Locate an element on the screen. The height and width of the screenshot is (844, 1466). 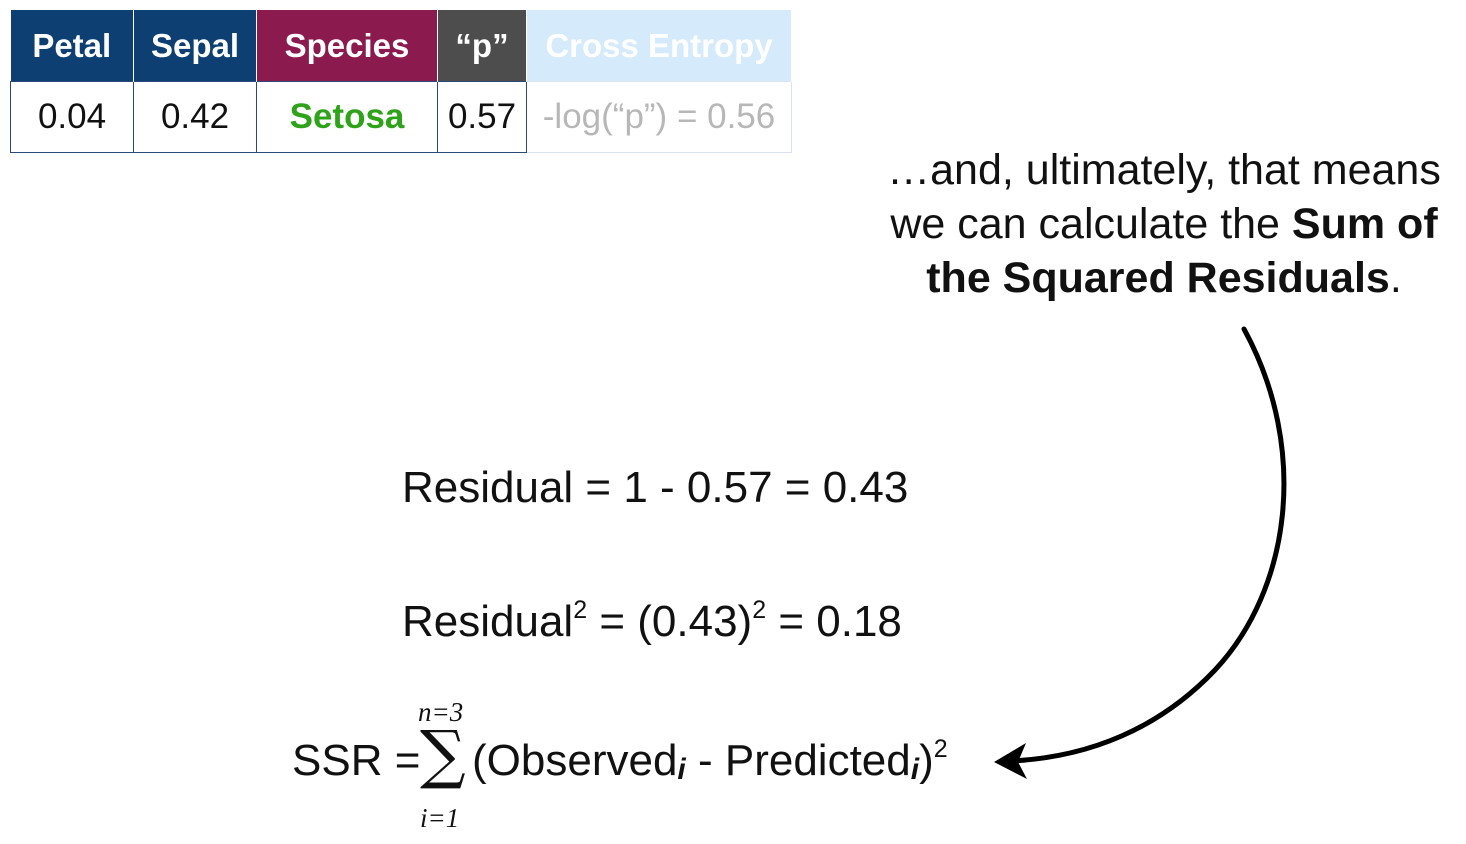
table-row: 0.04 0.42 Setosa 0.57 -log(“p”) = 0.56 is located at coordinates (401, 117).